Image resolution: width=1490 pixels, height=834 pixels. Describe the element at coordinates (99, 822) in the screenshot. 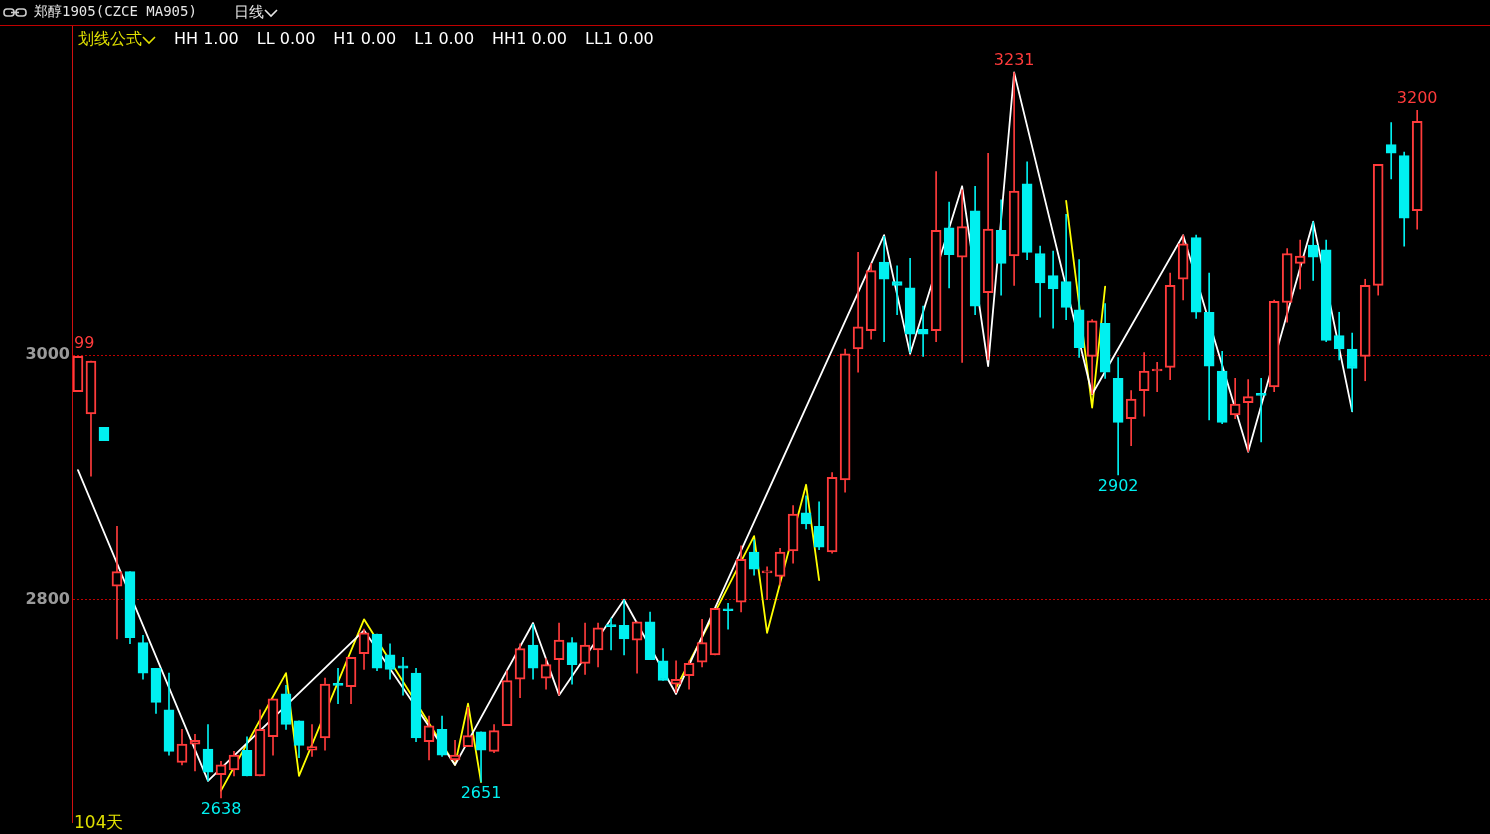

I see `annotation: 104天` at that location.